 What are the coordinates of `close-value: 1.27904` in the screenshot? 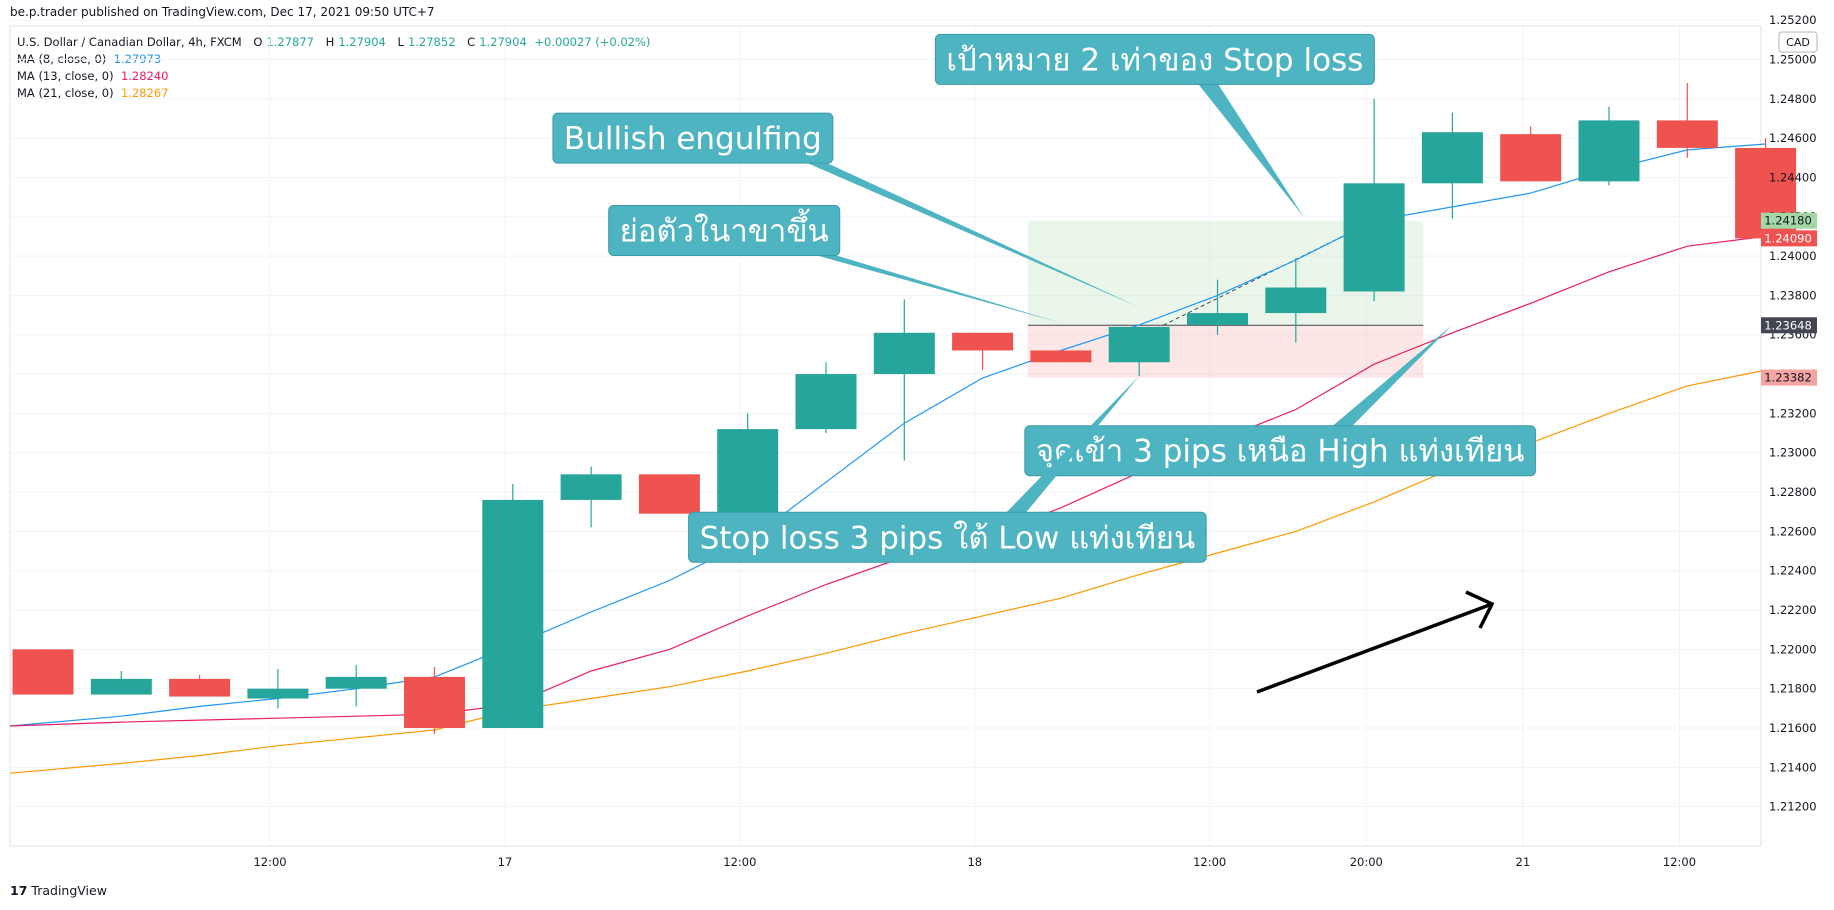 It's located at (503, 42).